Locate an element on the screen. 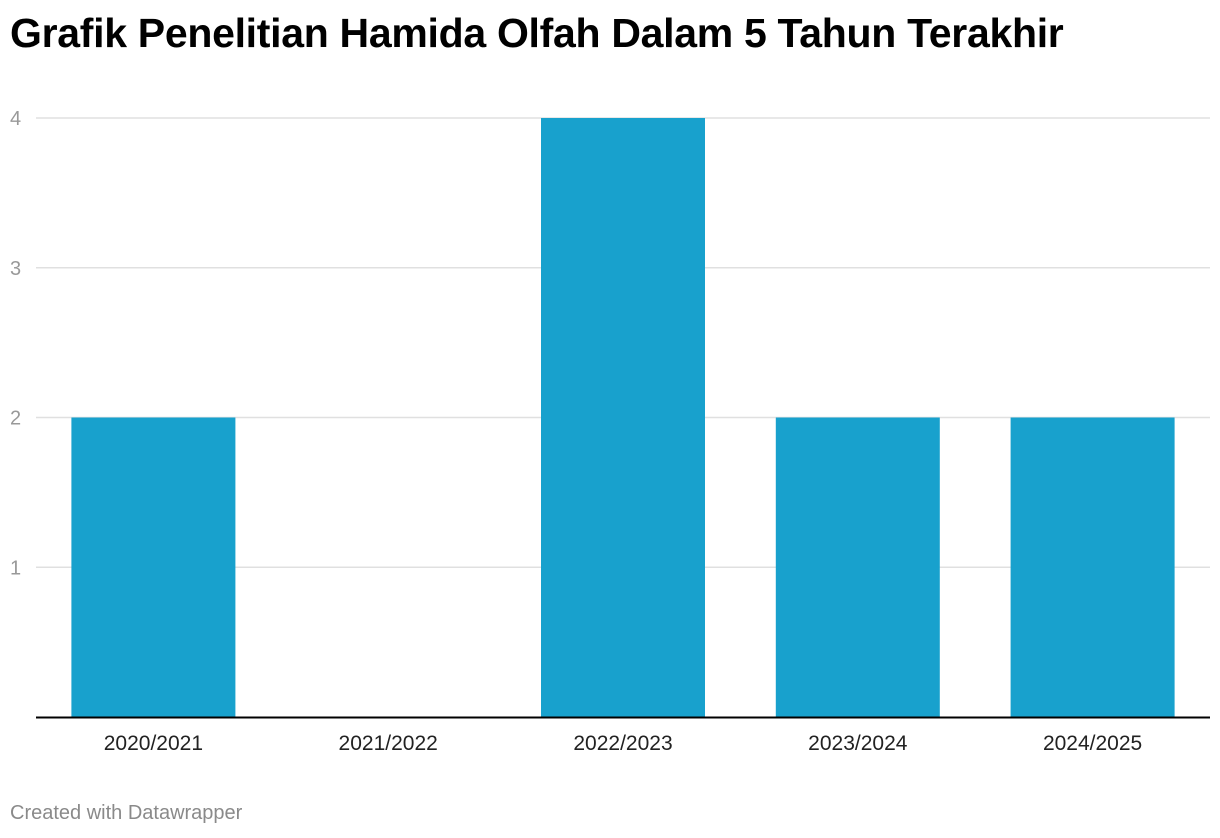 This screenshot has height=838, width=1220. bar-2020-2021 is located at coordinates (153, 567).